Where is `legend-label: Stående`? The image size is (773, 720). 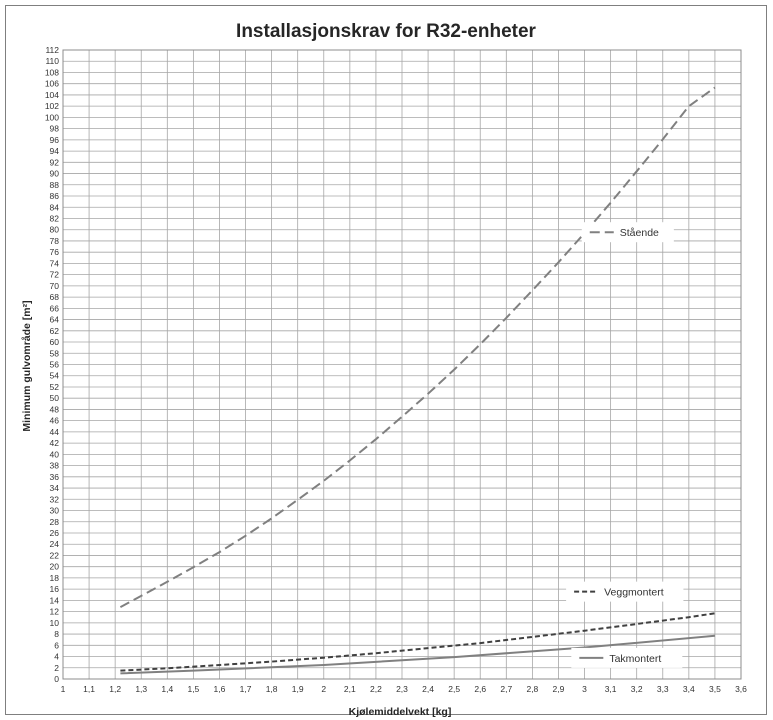
legend-label: Stående is located at coordinates (639, 233).